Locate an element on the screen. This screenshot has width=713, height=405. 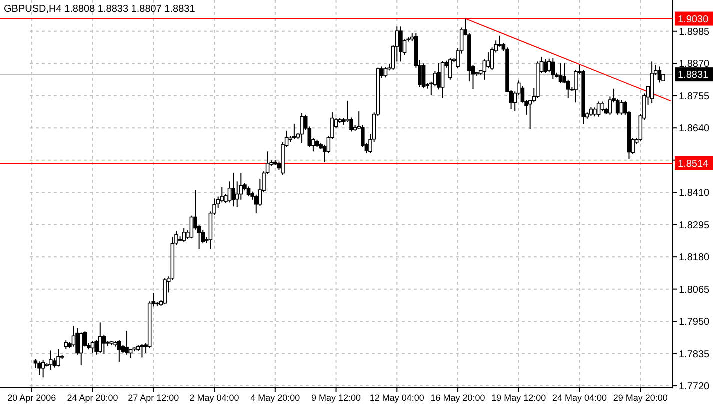
y-tick-label: 1.7835 is located at coordinates (694, 354).